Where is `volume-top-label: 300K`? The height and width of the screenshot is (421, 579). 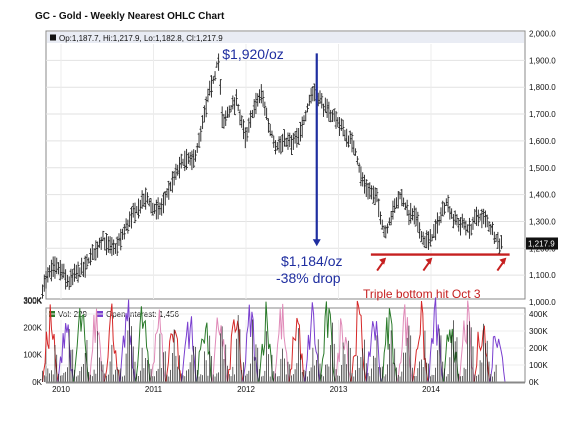
volume-top-label: 300K is located at coordinates (32, 301).